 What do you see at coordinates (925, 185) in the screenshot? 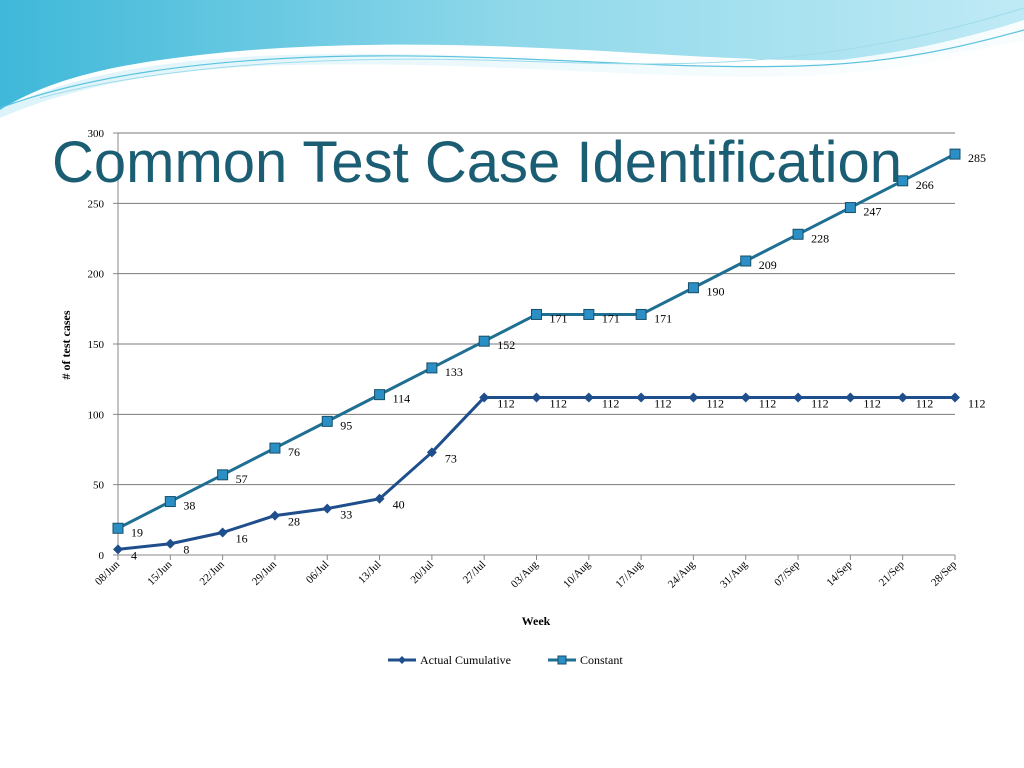
I see `data-label-constant: 266` at bounding box center [925, 185].